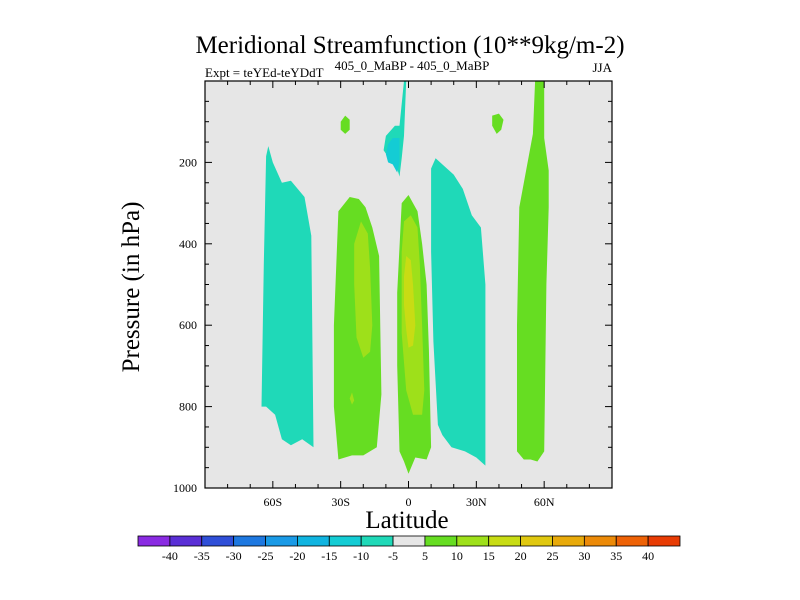 This screenshot has height=600, width=800. Describe the element at coordinates (552, 556) in the screenshot. I see `colorbar-label: 25` at that location.